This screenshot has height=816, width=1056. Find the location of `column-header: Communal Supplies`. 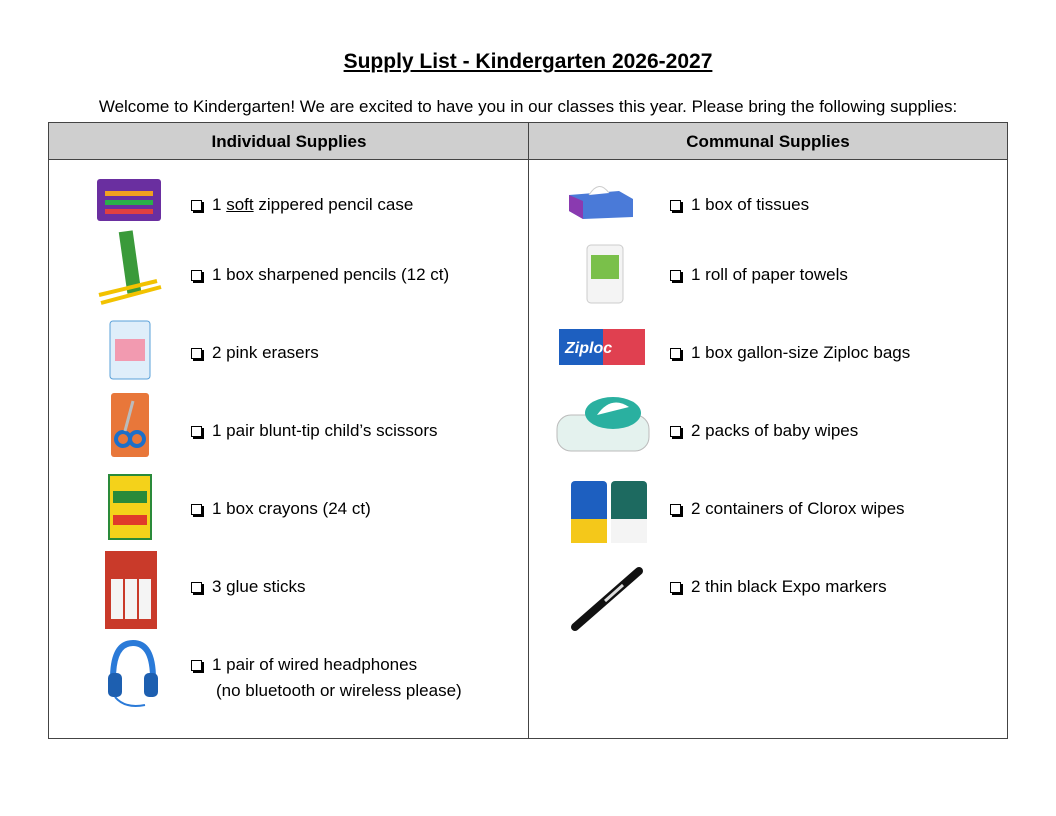

column-header: Communal Supplies is located at coordinates (768, 141).